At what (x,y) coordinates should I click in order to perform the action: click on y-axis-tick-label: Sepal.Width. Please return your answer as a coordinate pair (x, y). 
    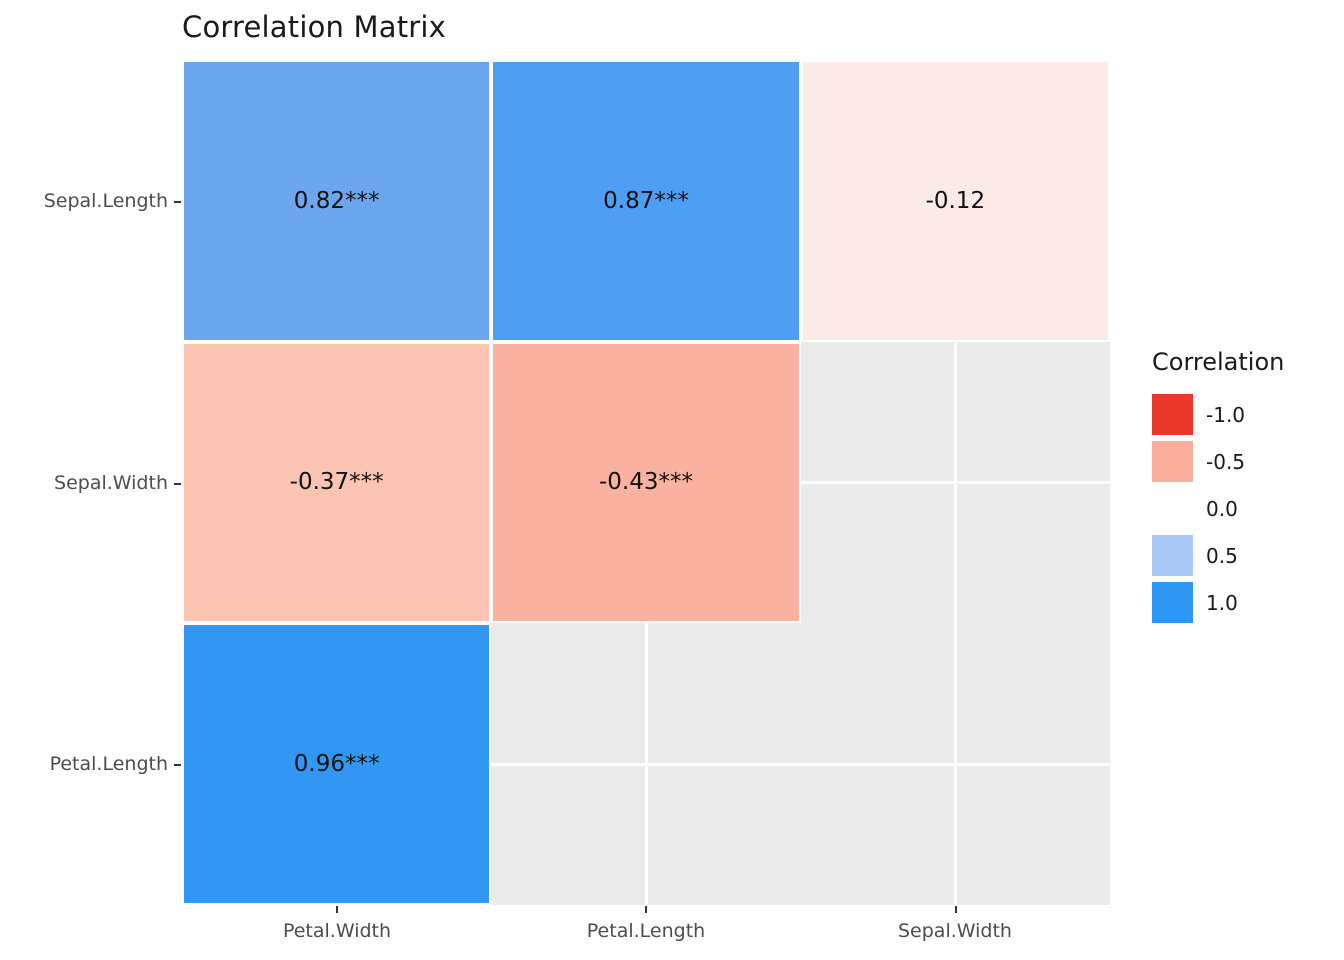
    Looking at the image, I should click on (111, 483).